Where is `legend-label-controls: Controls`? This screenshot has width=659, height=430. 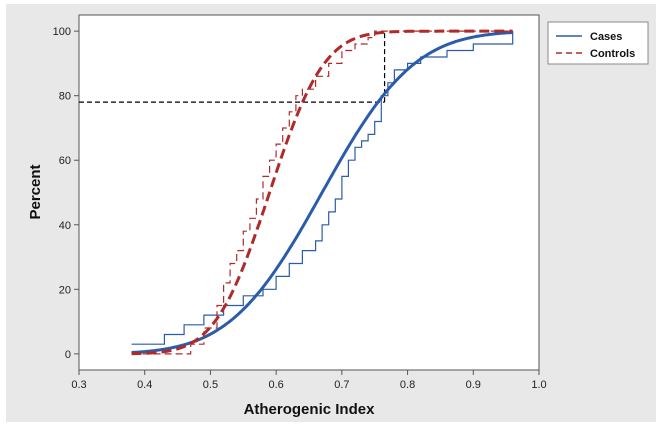 legend-label-controls: Controls is located at coordinates (612, 54).